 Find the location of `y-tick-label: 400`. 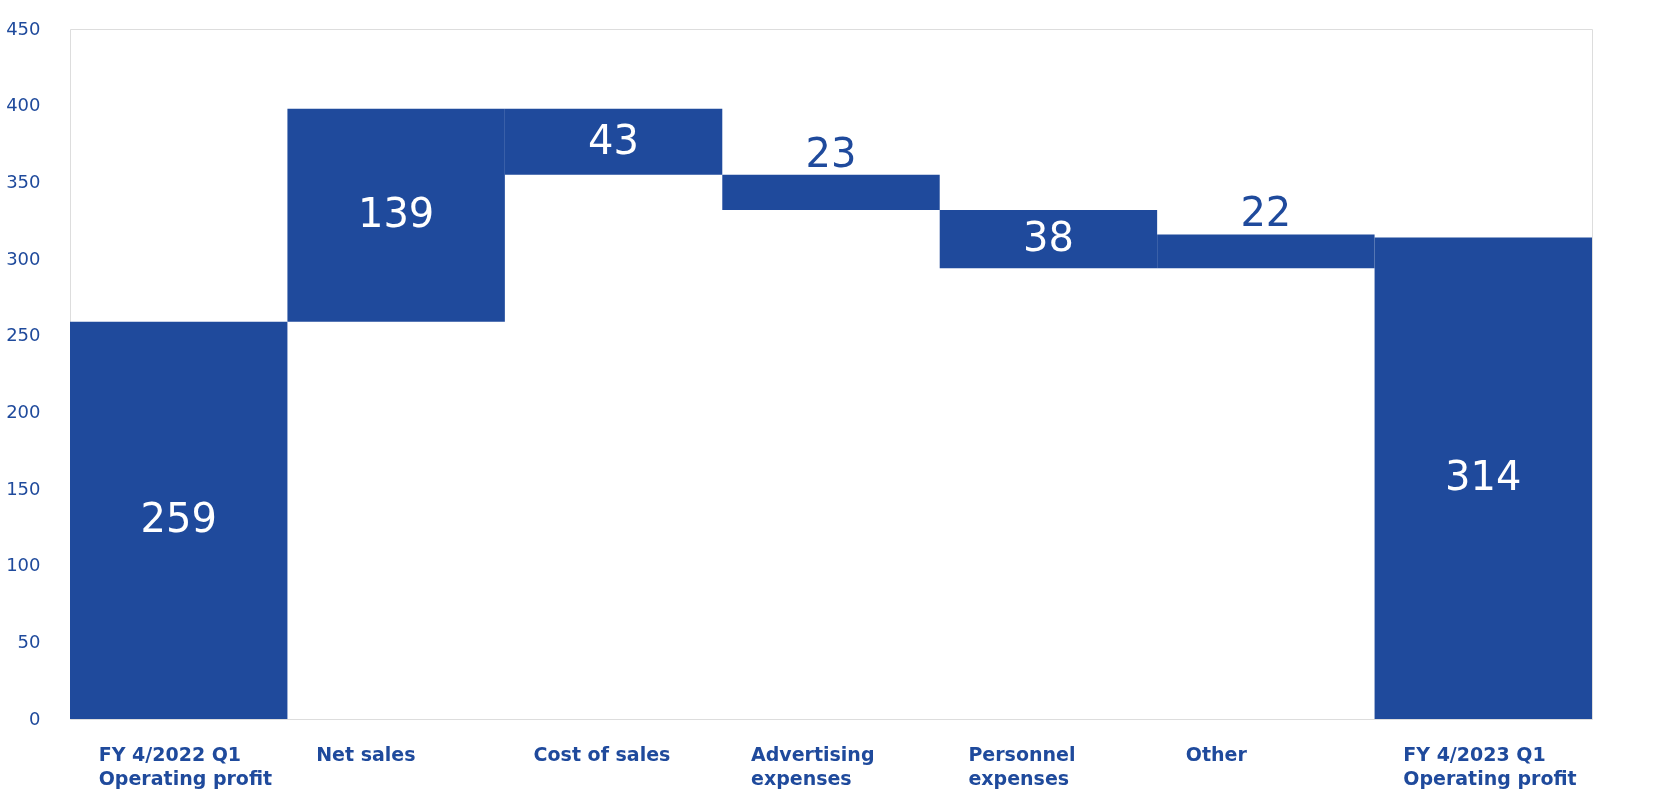

y-tick-label: 400 is located at coordinates (23, 105).